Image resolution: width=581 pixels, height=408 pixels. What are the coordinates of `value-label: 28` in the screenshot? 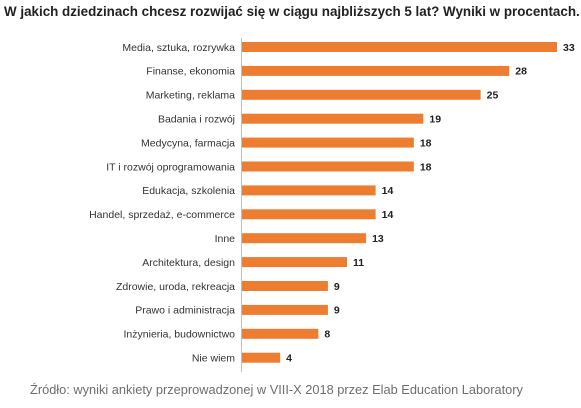 It's located at (521, 72).